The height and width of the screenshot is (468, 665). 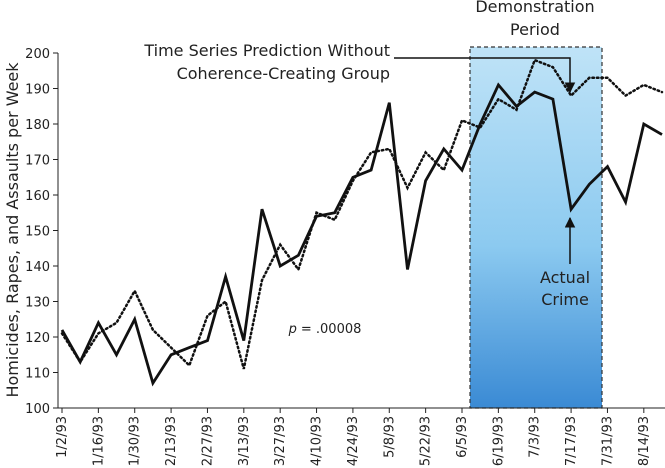 I want to click on x-tick-label: 5/8/93, so click(x=389, y=437).